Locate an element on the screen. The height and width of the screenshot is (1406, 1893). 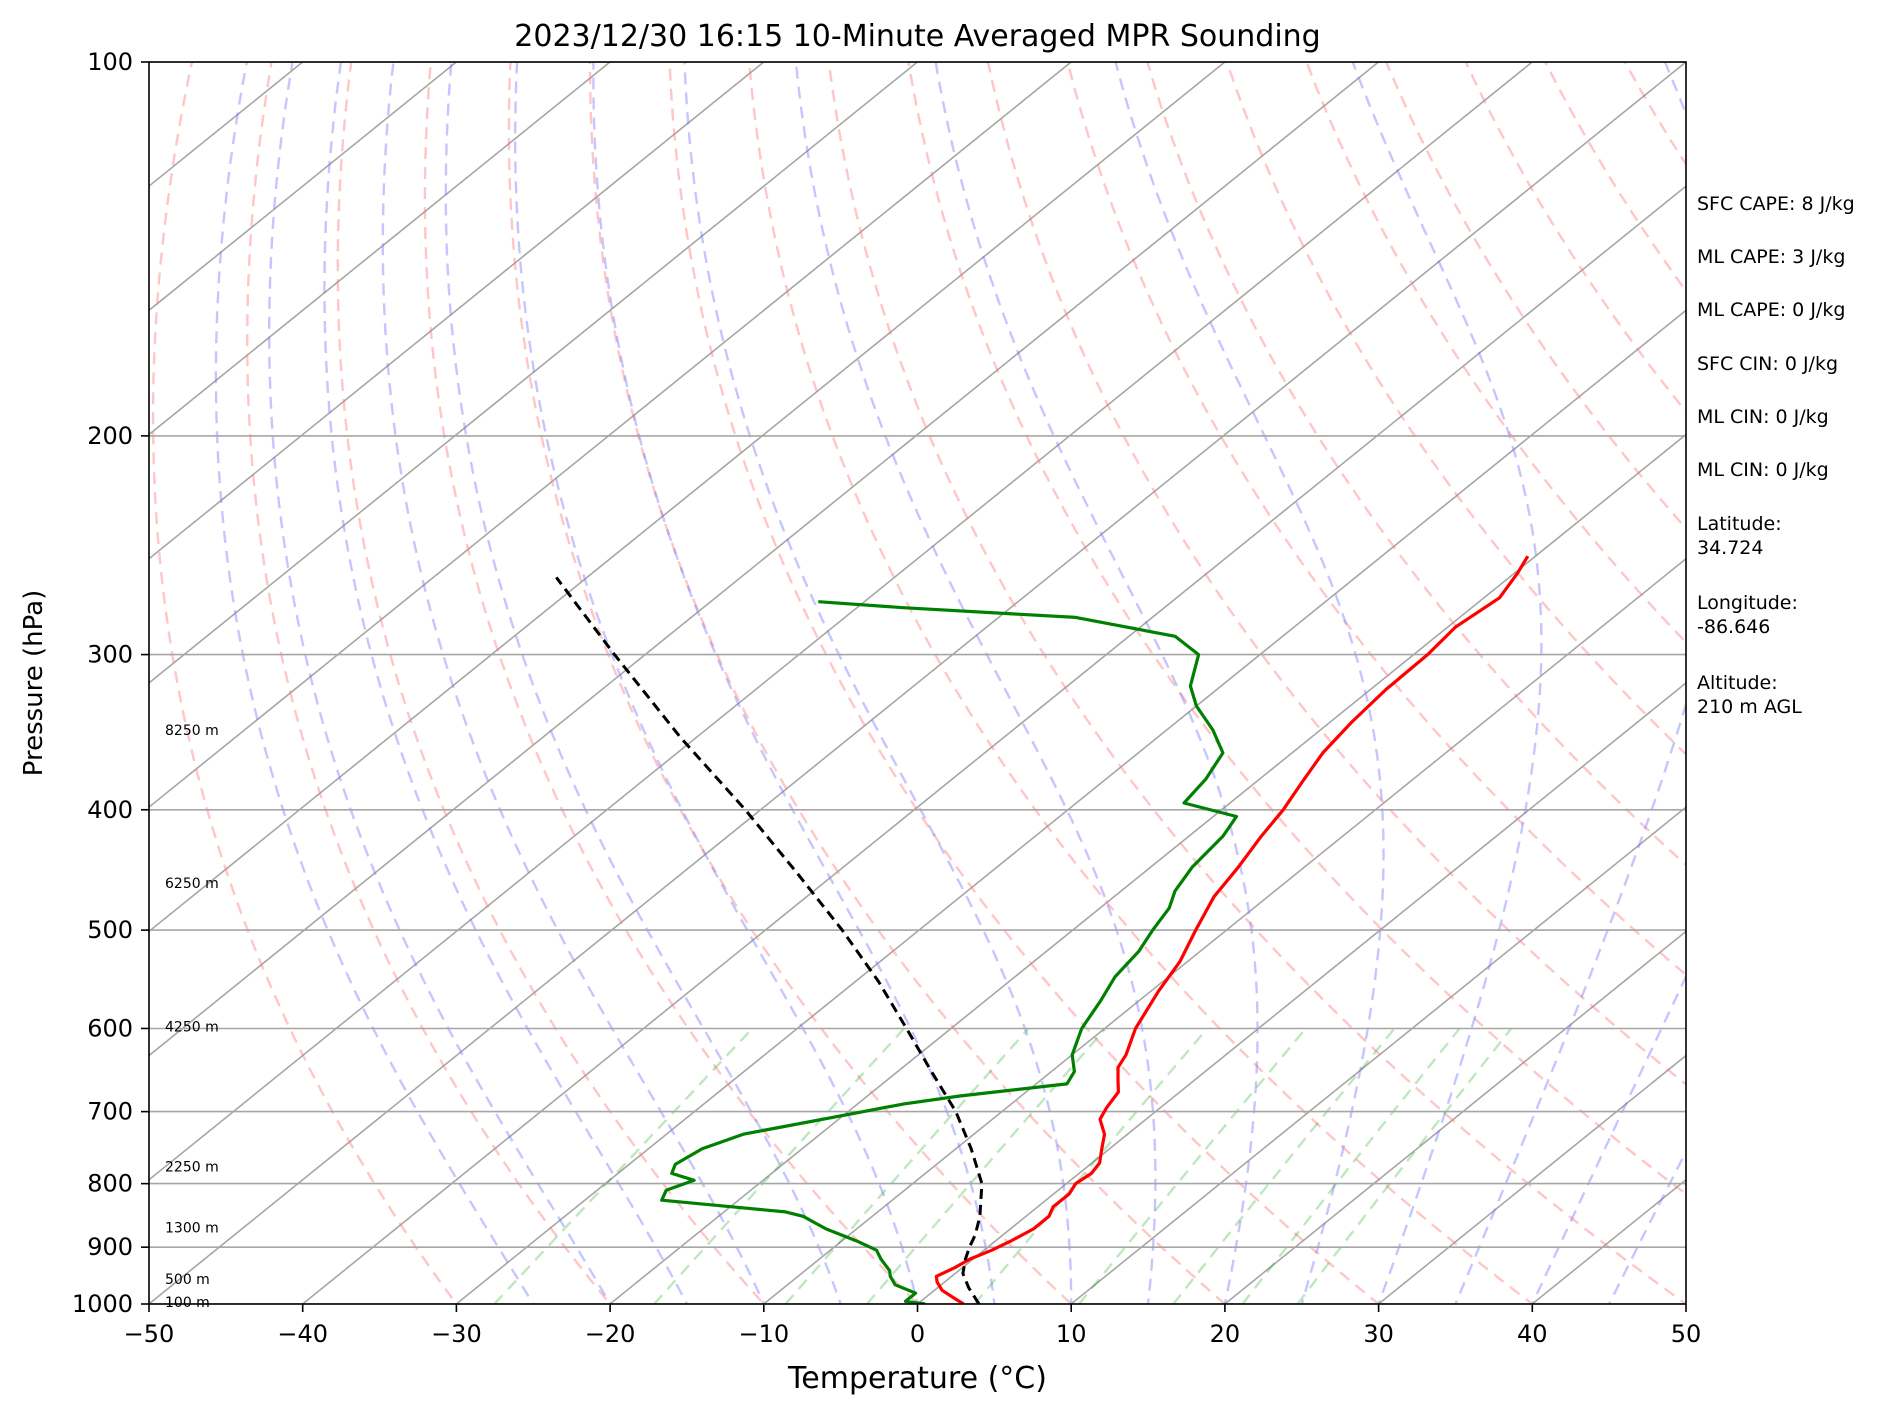
x-axis: −50 −40 −30 −20 −10 0 10 20 30 40 50 is located at coordinates (913, 1326).